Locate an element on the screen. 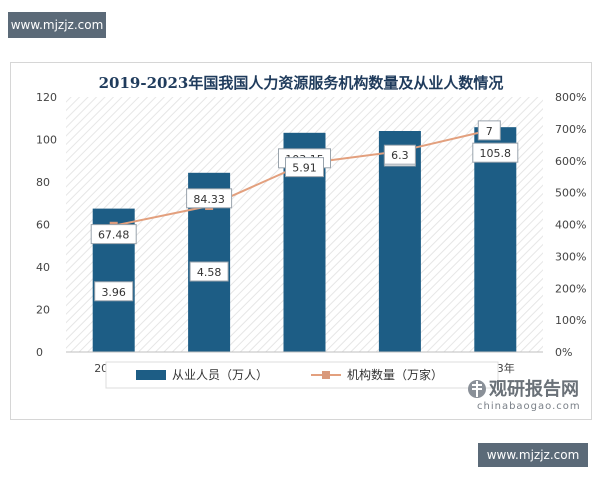  line-value-label-2: 4.58 is located at coordinates (209, 271).